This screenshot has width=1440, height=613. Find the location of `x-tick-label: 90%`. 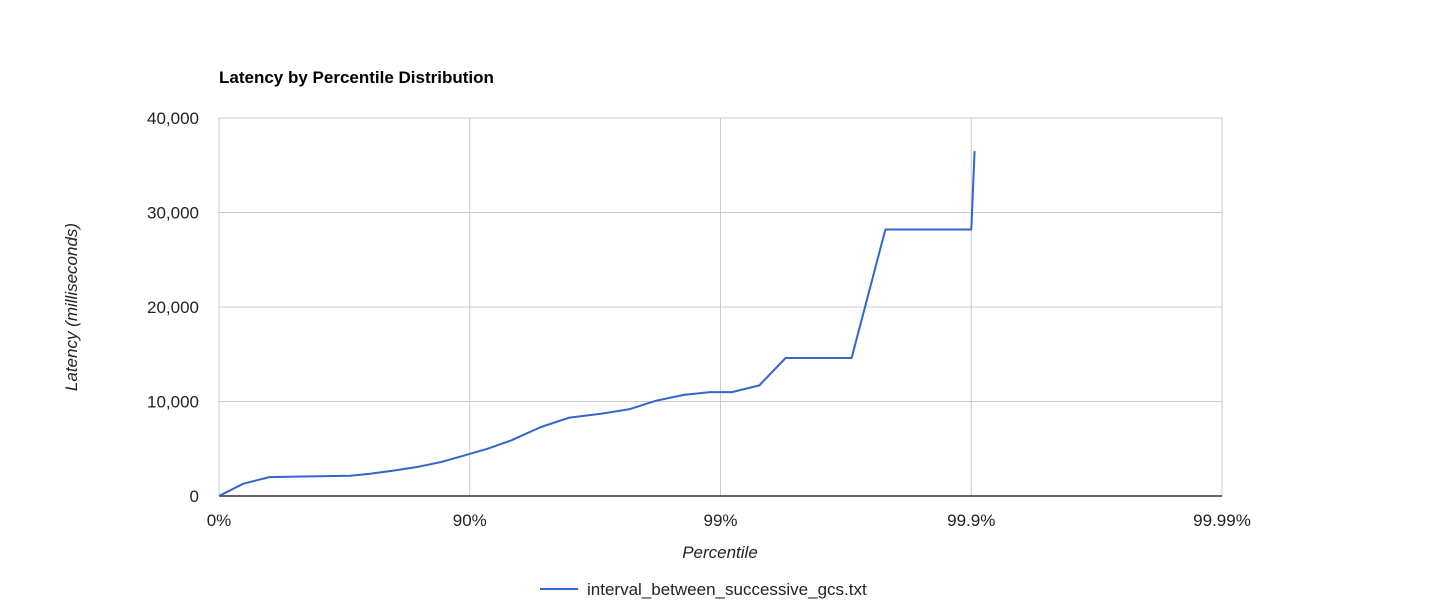

x-tick-label: 90% is located at coordinates (470, 520).